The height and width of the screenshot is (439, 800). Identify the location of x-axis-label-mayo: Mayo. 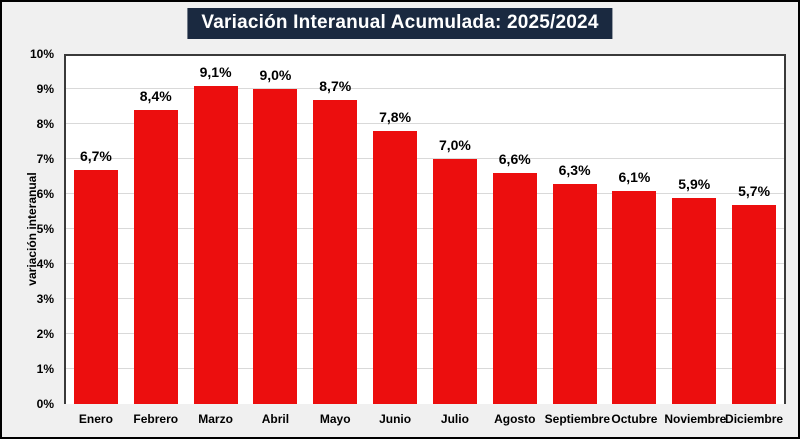
(335, 419).